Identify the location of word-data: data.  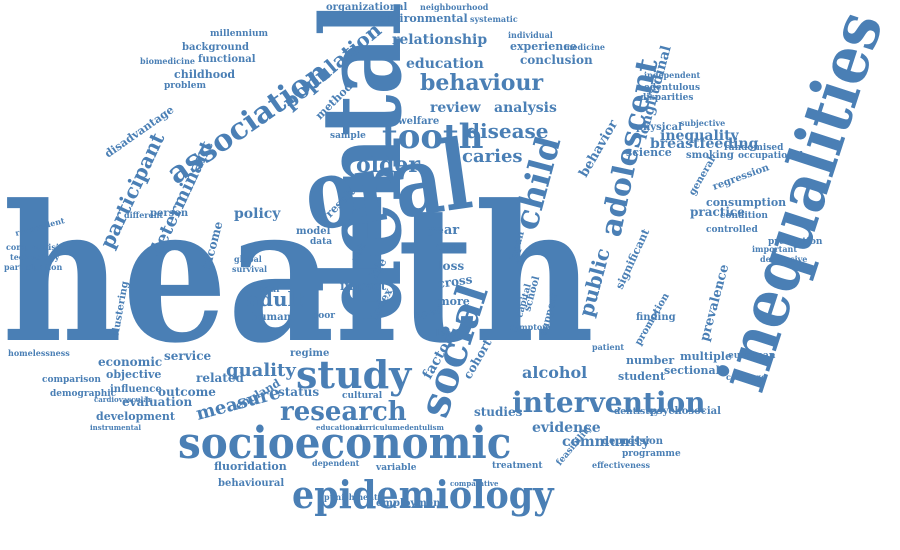
(321, 242).